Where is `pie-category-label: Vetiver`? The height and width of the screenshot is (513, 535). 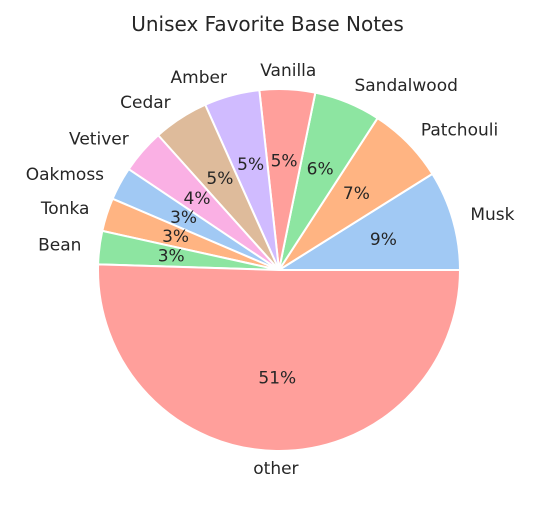
pie-category-label: Vetiver is located at coordinates (99, 139).